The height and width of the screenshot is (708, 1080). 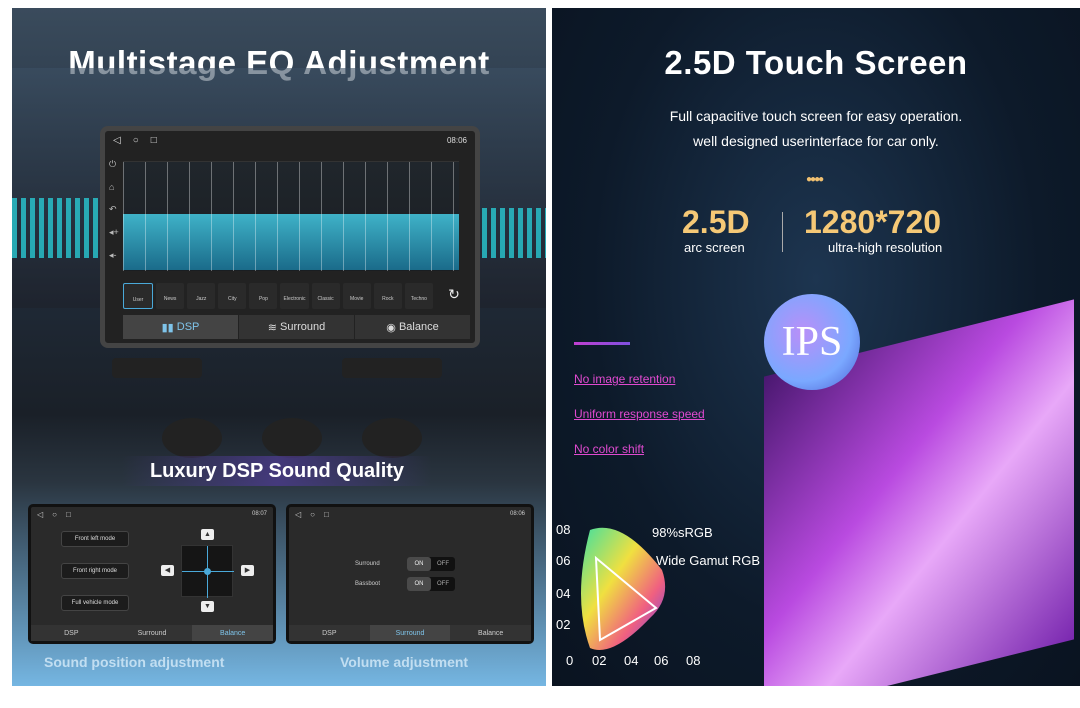 What do you see at coordinates (169, 327) in the screenshot?
I see `dsp-icon: ▮▮` at bounding box center [169, 327].